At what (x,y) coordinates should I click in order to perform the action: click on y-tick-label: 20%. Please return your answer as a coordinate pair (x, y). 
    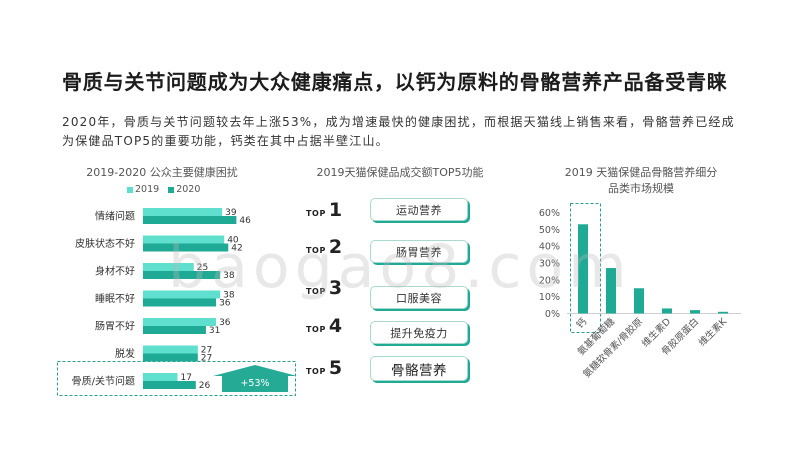
    Looking at the image, I should click on (549, 280).